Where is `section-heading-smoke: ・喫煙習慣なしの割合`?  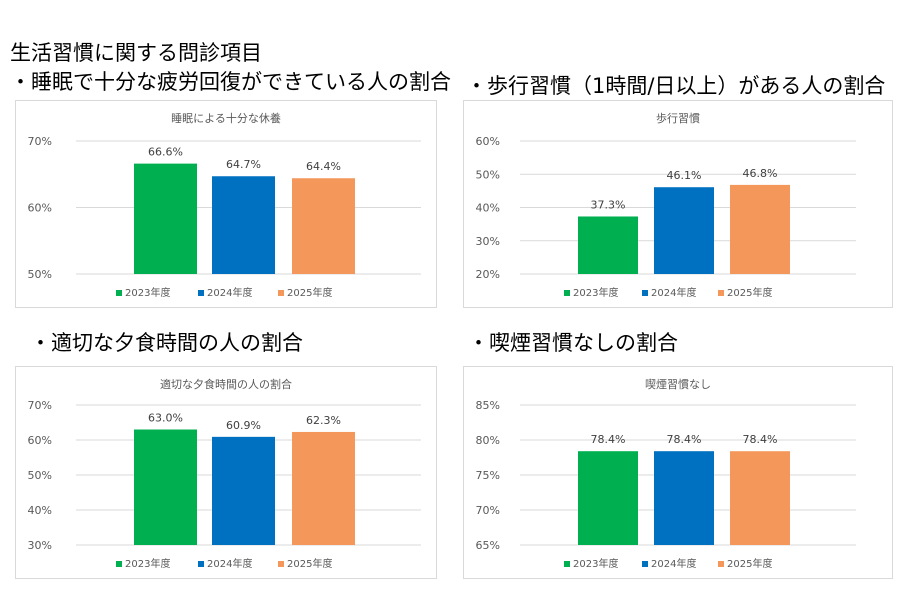
section-heading-smoke: ・喫煙習慣なしの割合 is located at coordinates (573, 343).